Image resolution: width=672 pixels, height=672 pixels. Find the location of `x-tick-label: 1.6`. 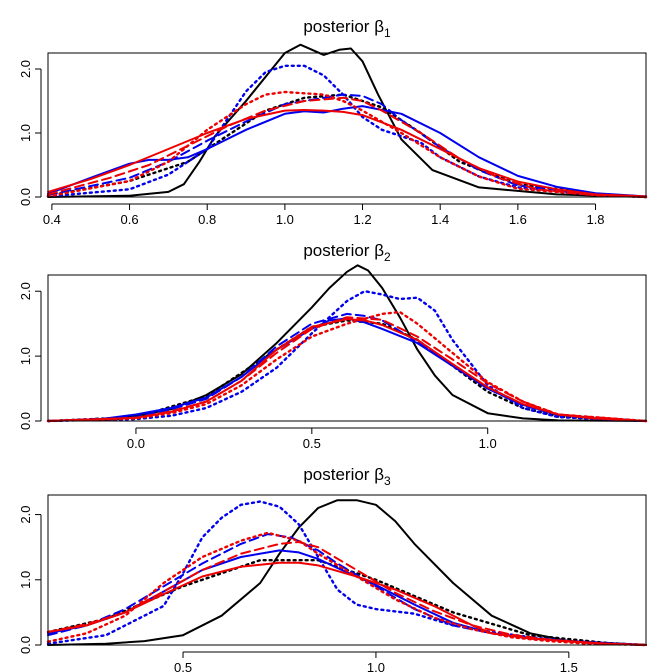

x-tick-label: 1.6 is located at coordinates (518, 219).